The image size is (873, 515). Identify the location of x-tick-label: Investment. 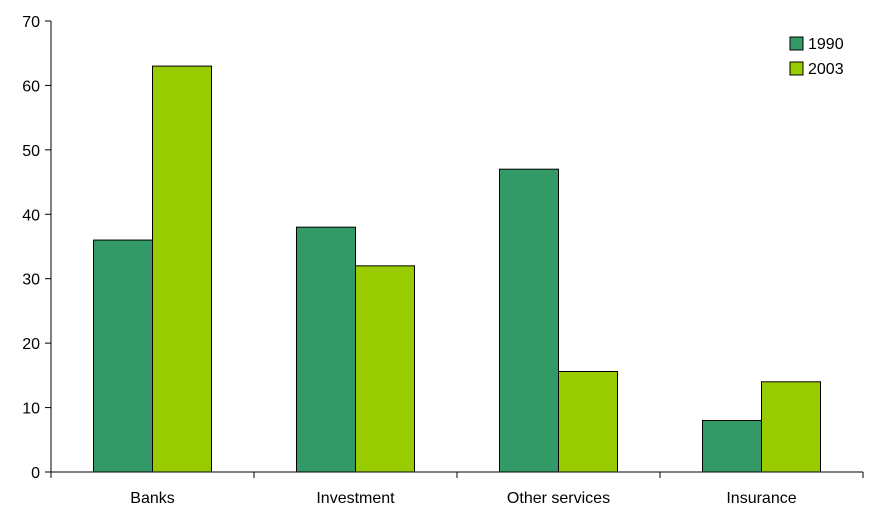
(355, 498).